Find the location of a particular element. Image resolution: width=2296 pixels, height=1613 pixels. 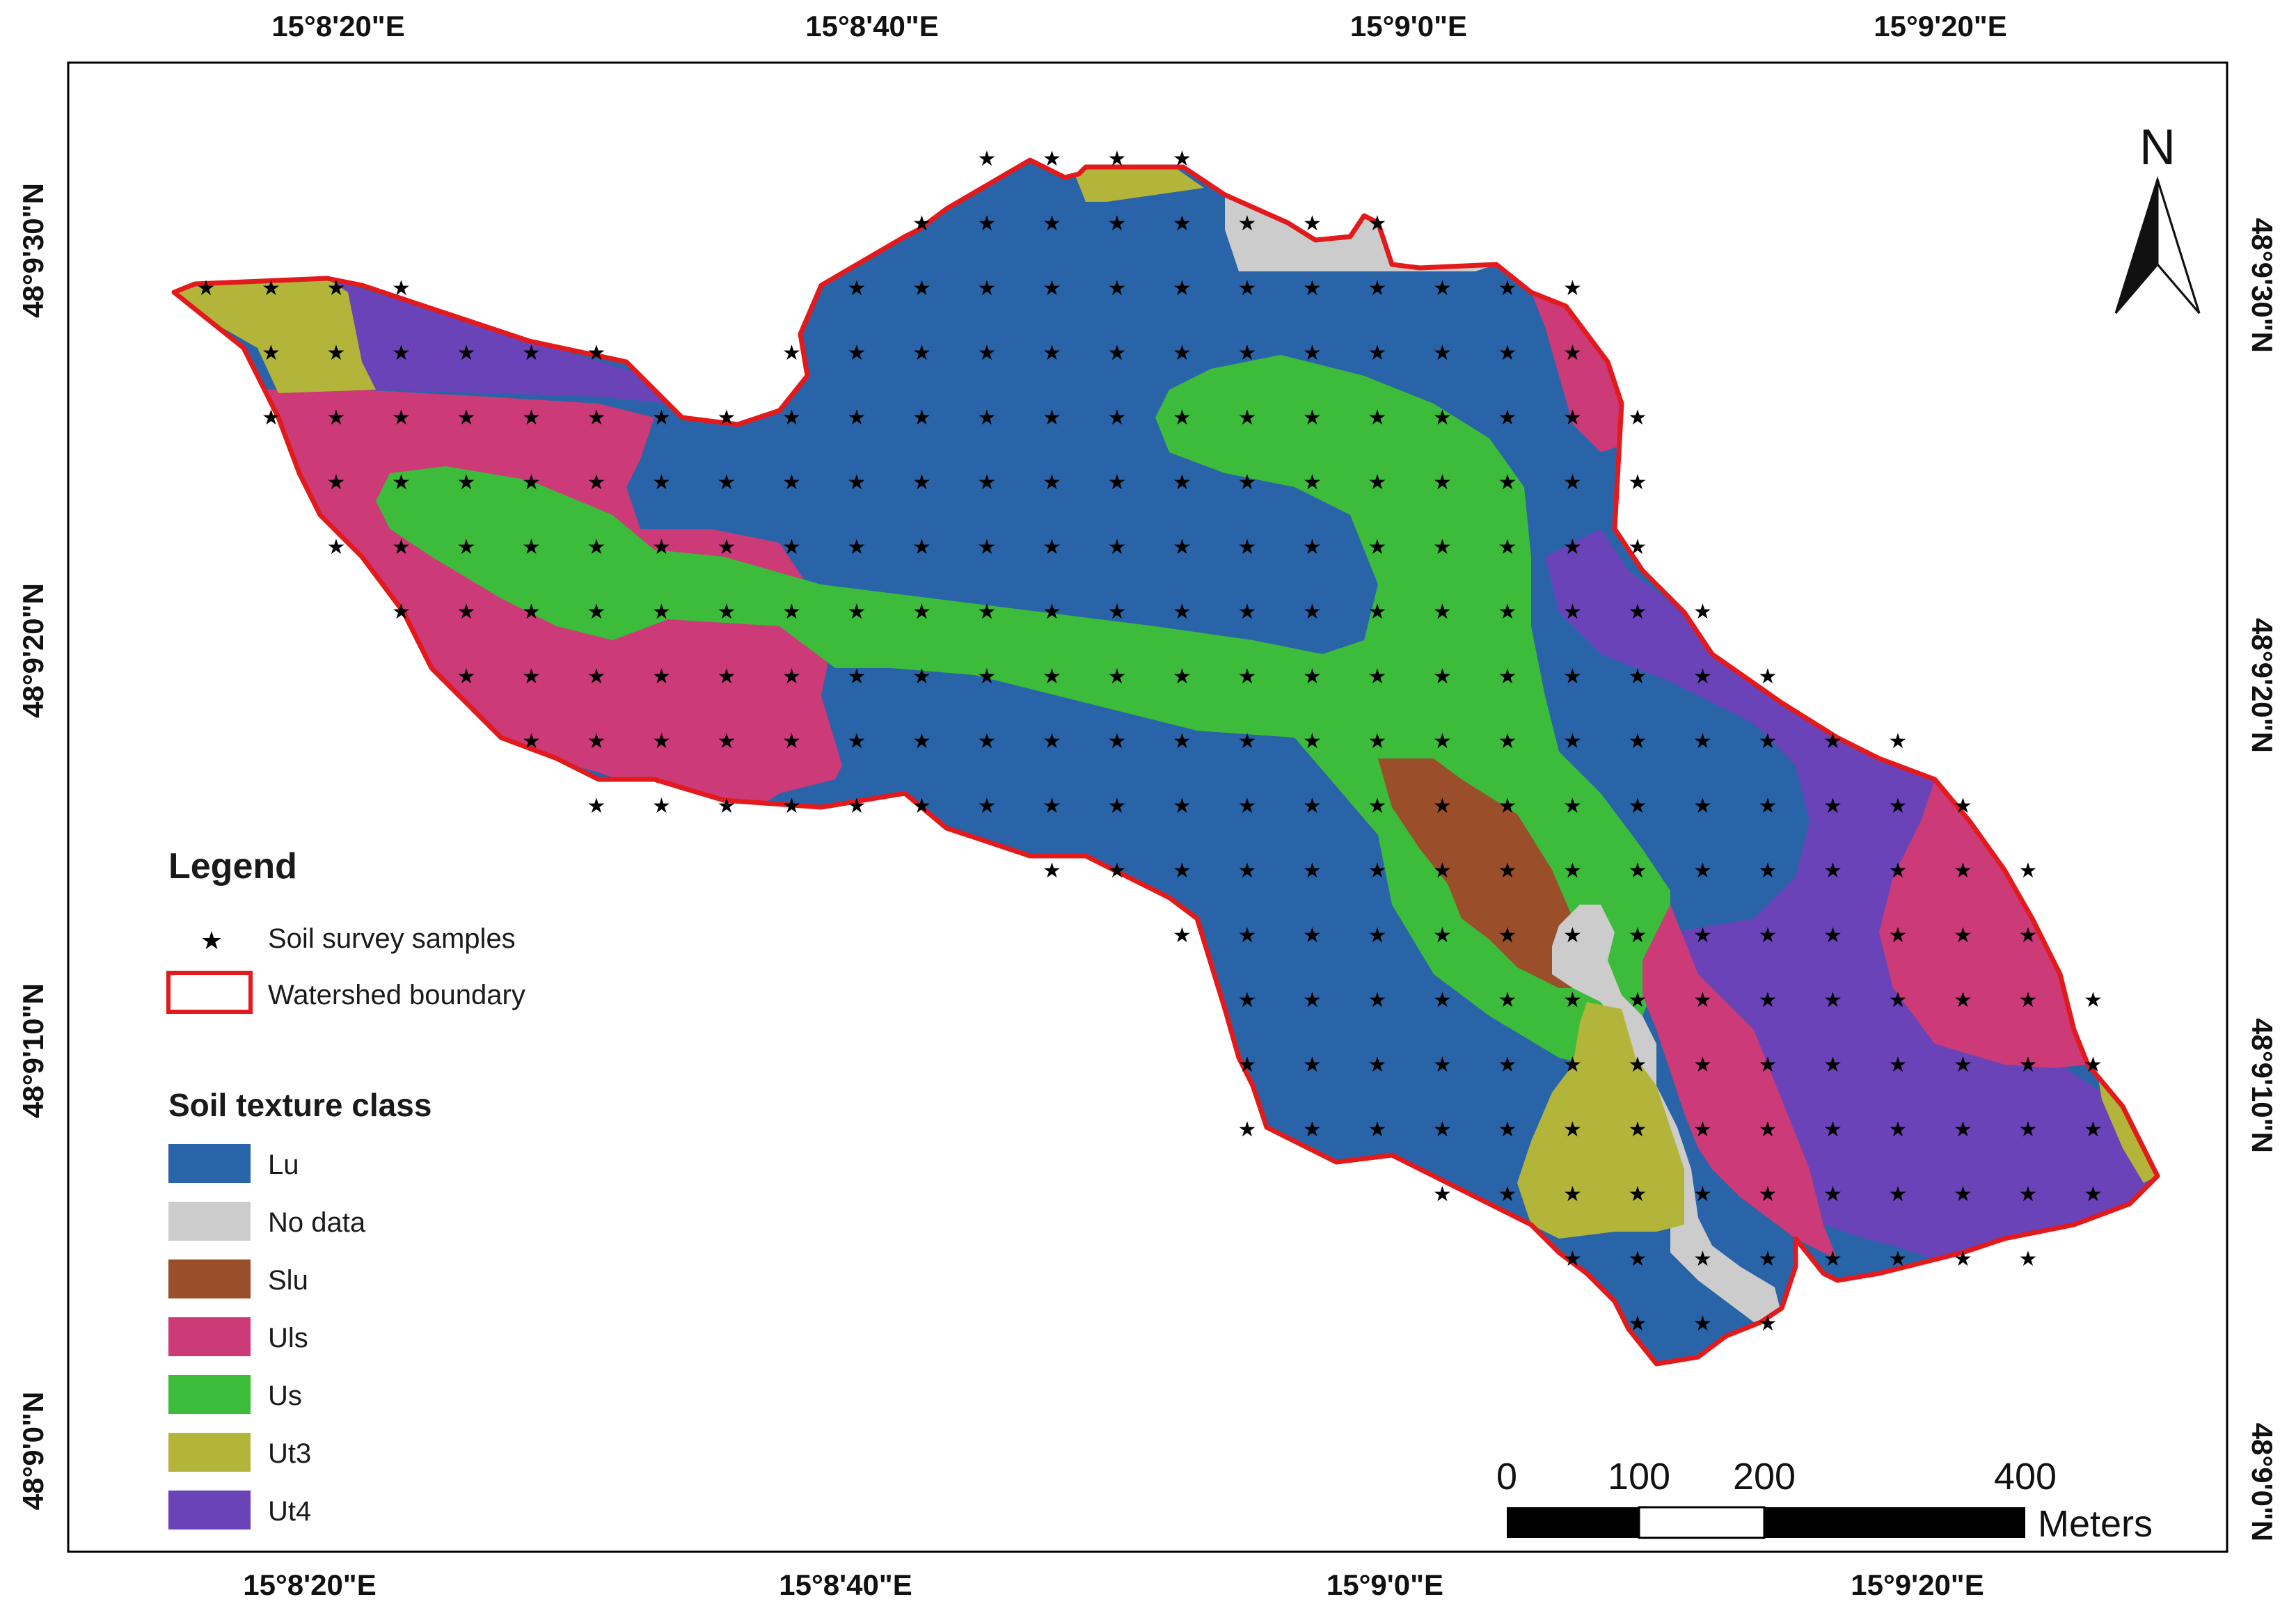

legend-class-label: Slu is located at coordinates (288, 1280).